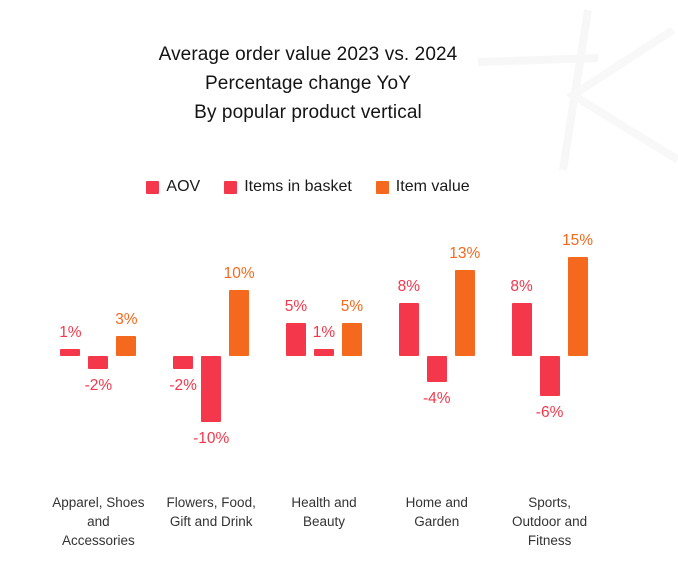 The width and height of the screenshot is (678, 586). I want to click on legend-label: Items in basket, so click(298, 186).